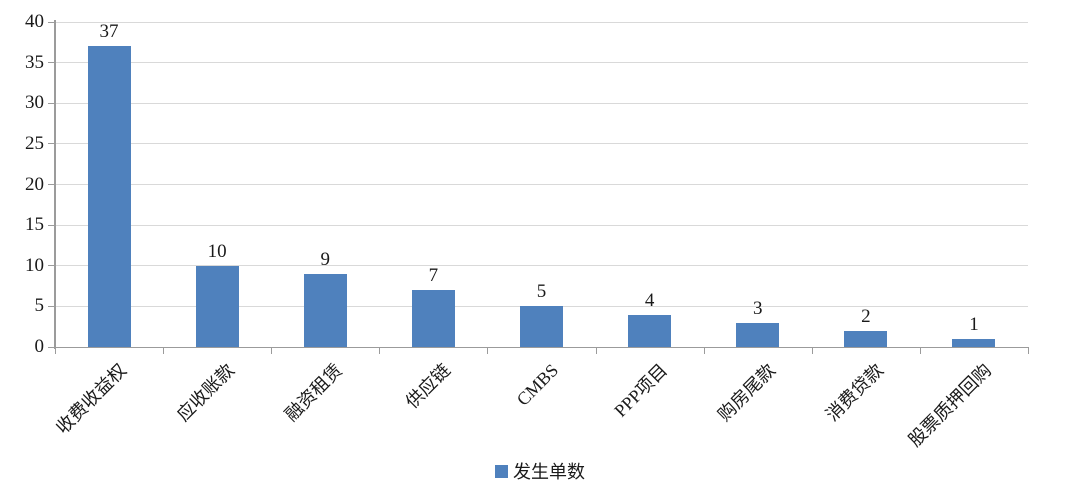 The width and height of the screenshot is (1080, 493). I want to click on x-axis-label: 收费收益权, so click(91, 399).